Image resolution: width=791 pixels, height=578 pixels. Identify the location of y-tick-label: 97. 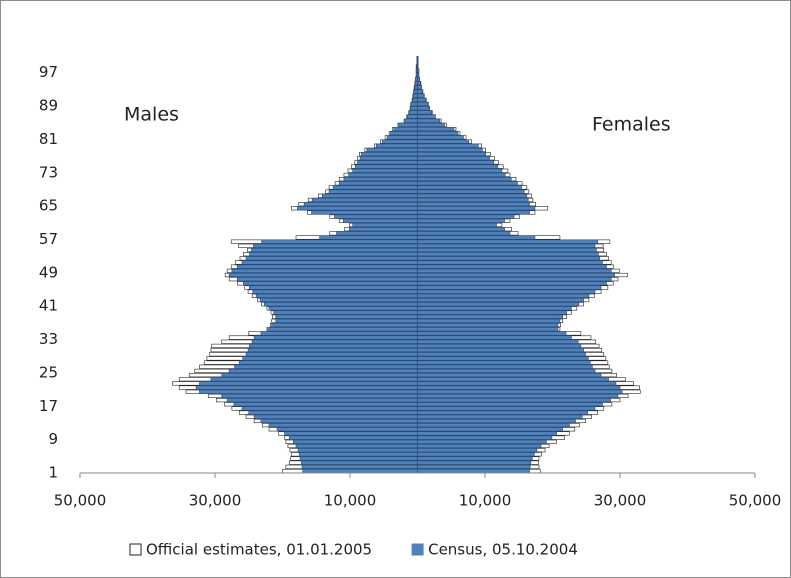
(48, 72).